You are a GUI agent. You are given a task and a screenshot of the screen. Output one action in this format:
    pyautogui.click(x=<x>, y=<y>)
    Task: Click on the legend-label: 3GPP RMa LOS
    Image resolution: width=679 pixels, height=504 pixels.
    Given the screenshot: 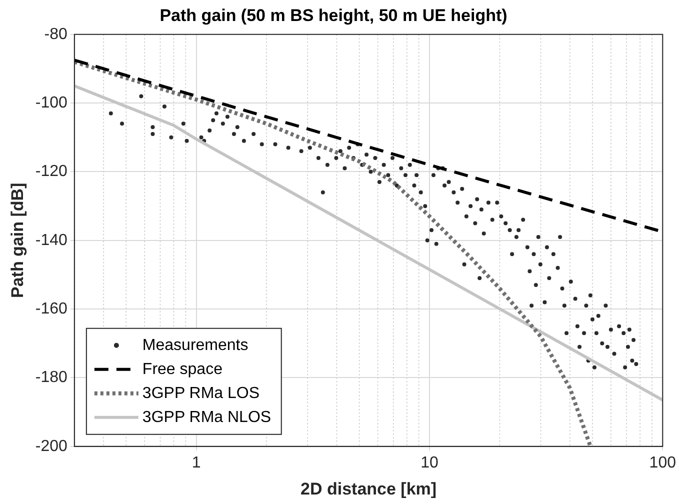 What is the action you would take?
    pyautogui.click(x=201, y=393)
    